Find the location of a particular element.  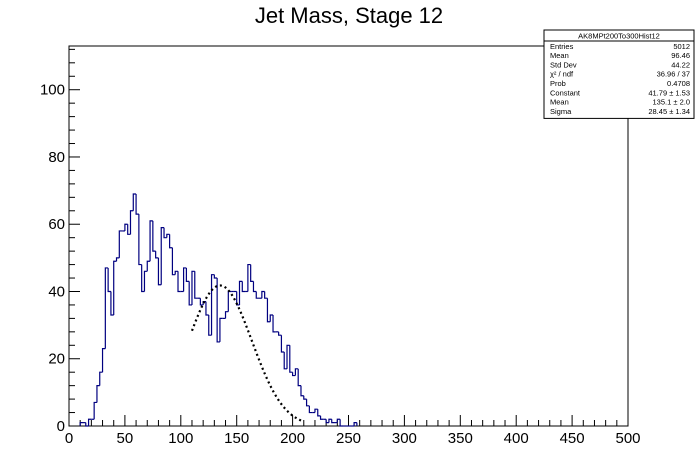

stats-row-value: 44.22 is located at coordinates (680, 64).